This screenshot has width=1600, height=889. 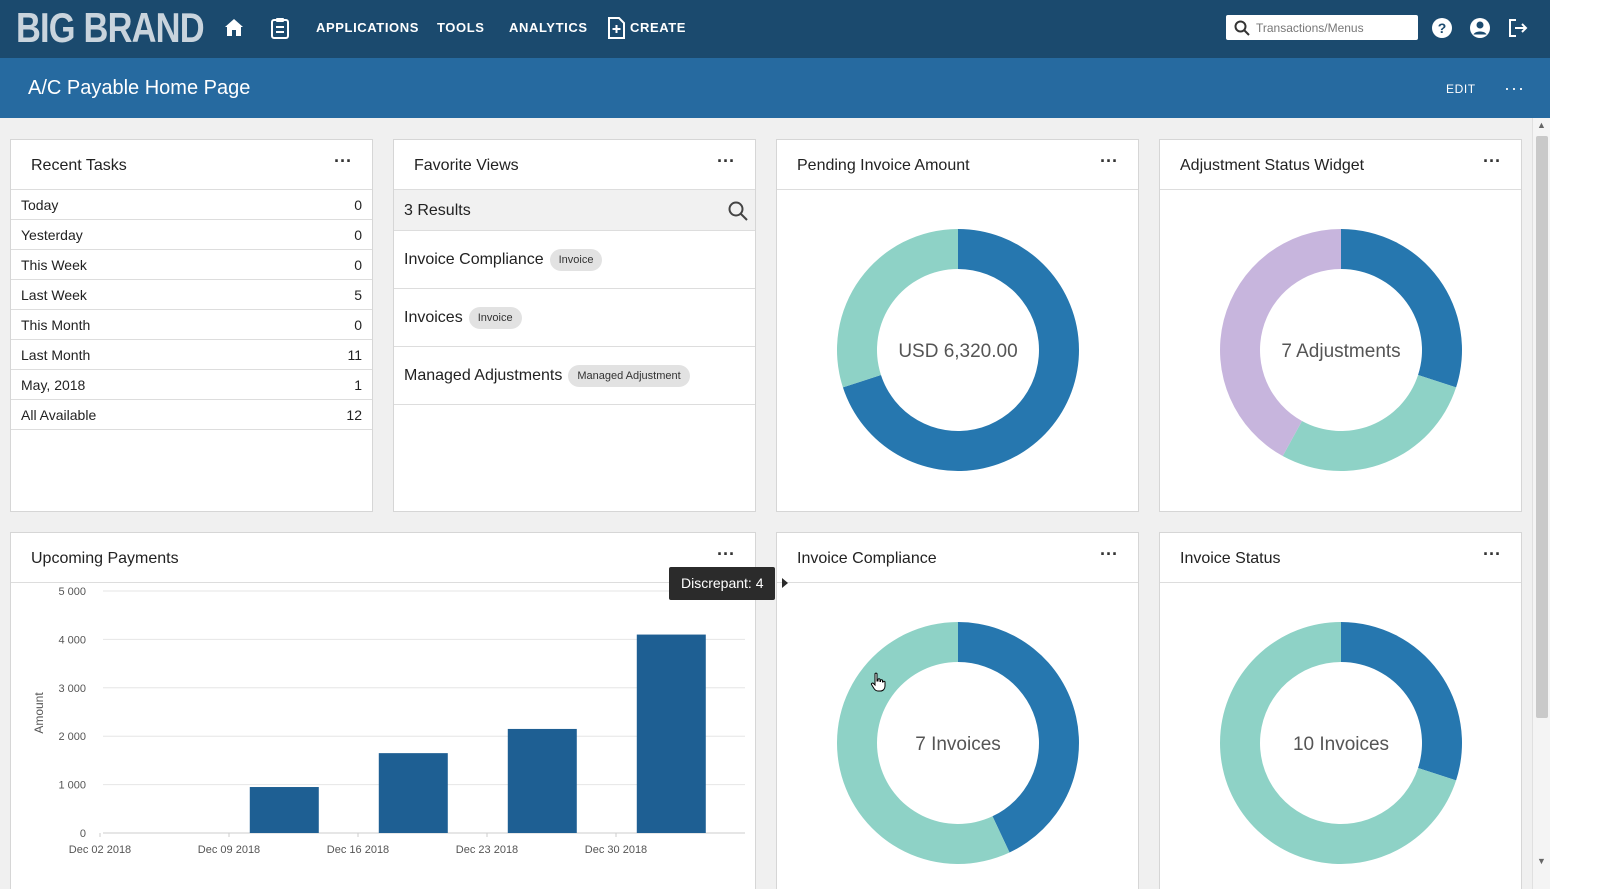 What do you see at coordinates (354, 354) in the screenshot?
I see `task-count: 11` at bounding box center [354, 354].